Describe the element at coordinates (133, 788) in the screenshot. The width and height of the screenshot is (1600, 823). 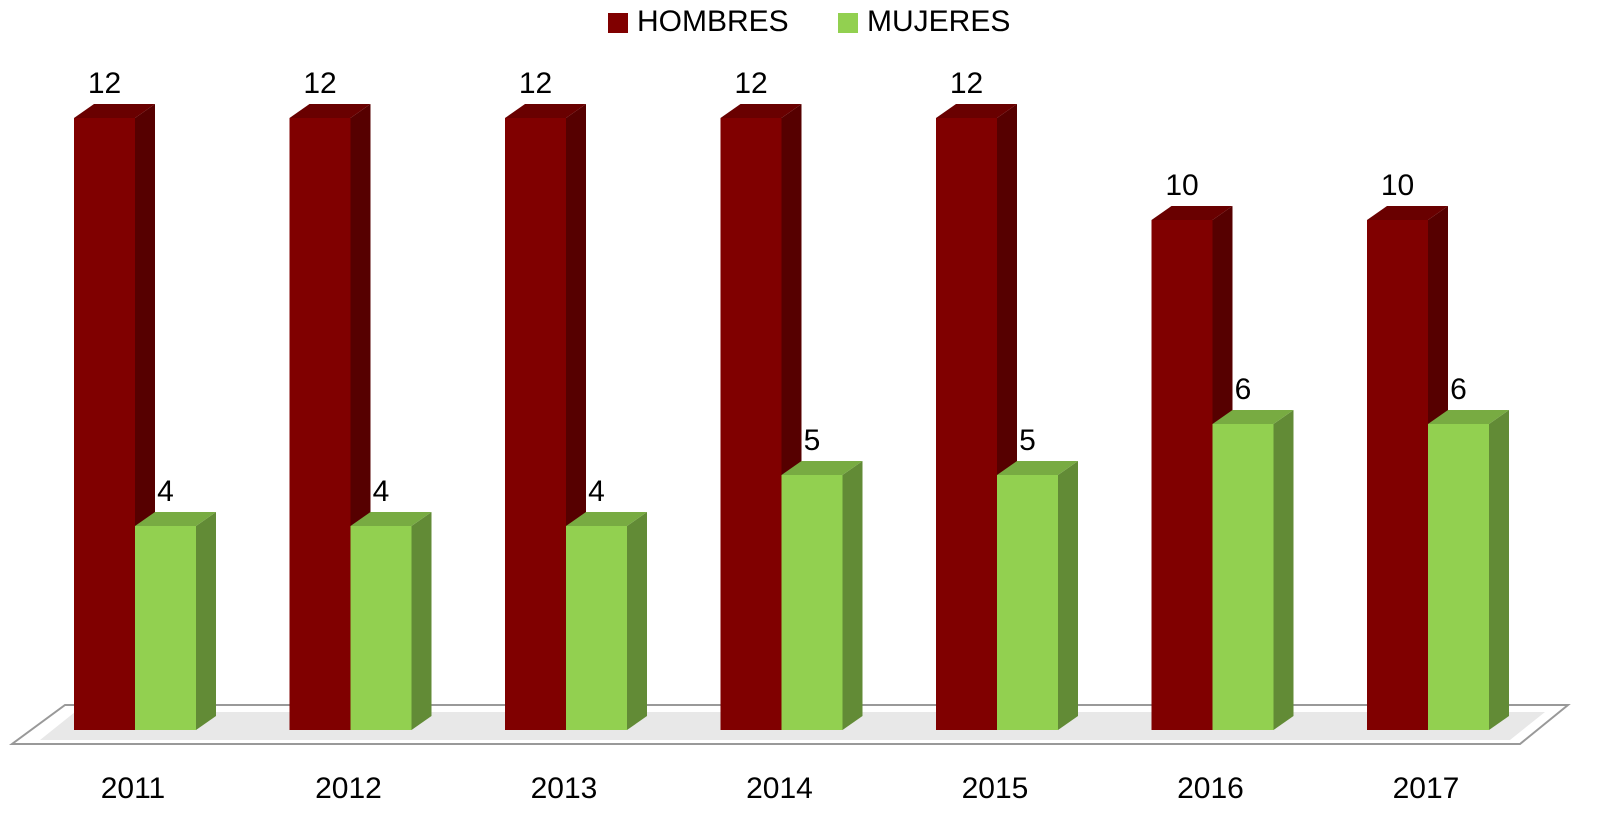
I see `x-tick-label: 2011` at that location.